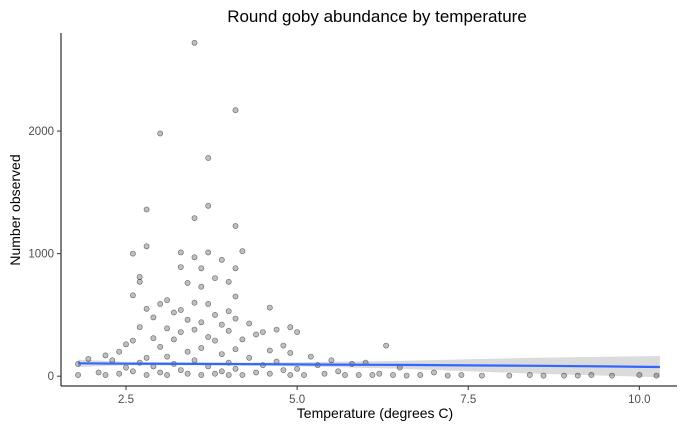 This screenshot has width=700, height=432. Describe the element at coordinates (126, 400) in the screenshot. I see `x-tick-label: 2.5` at that location.